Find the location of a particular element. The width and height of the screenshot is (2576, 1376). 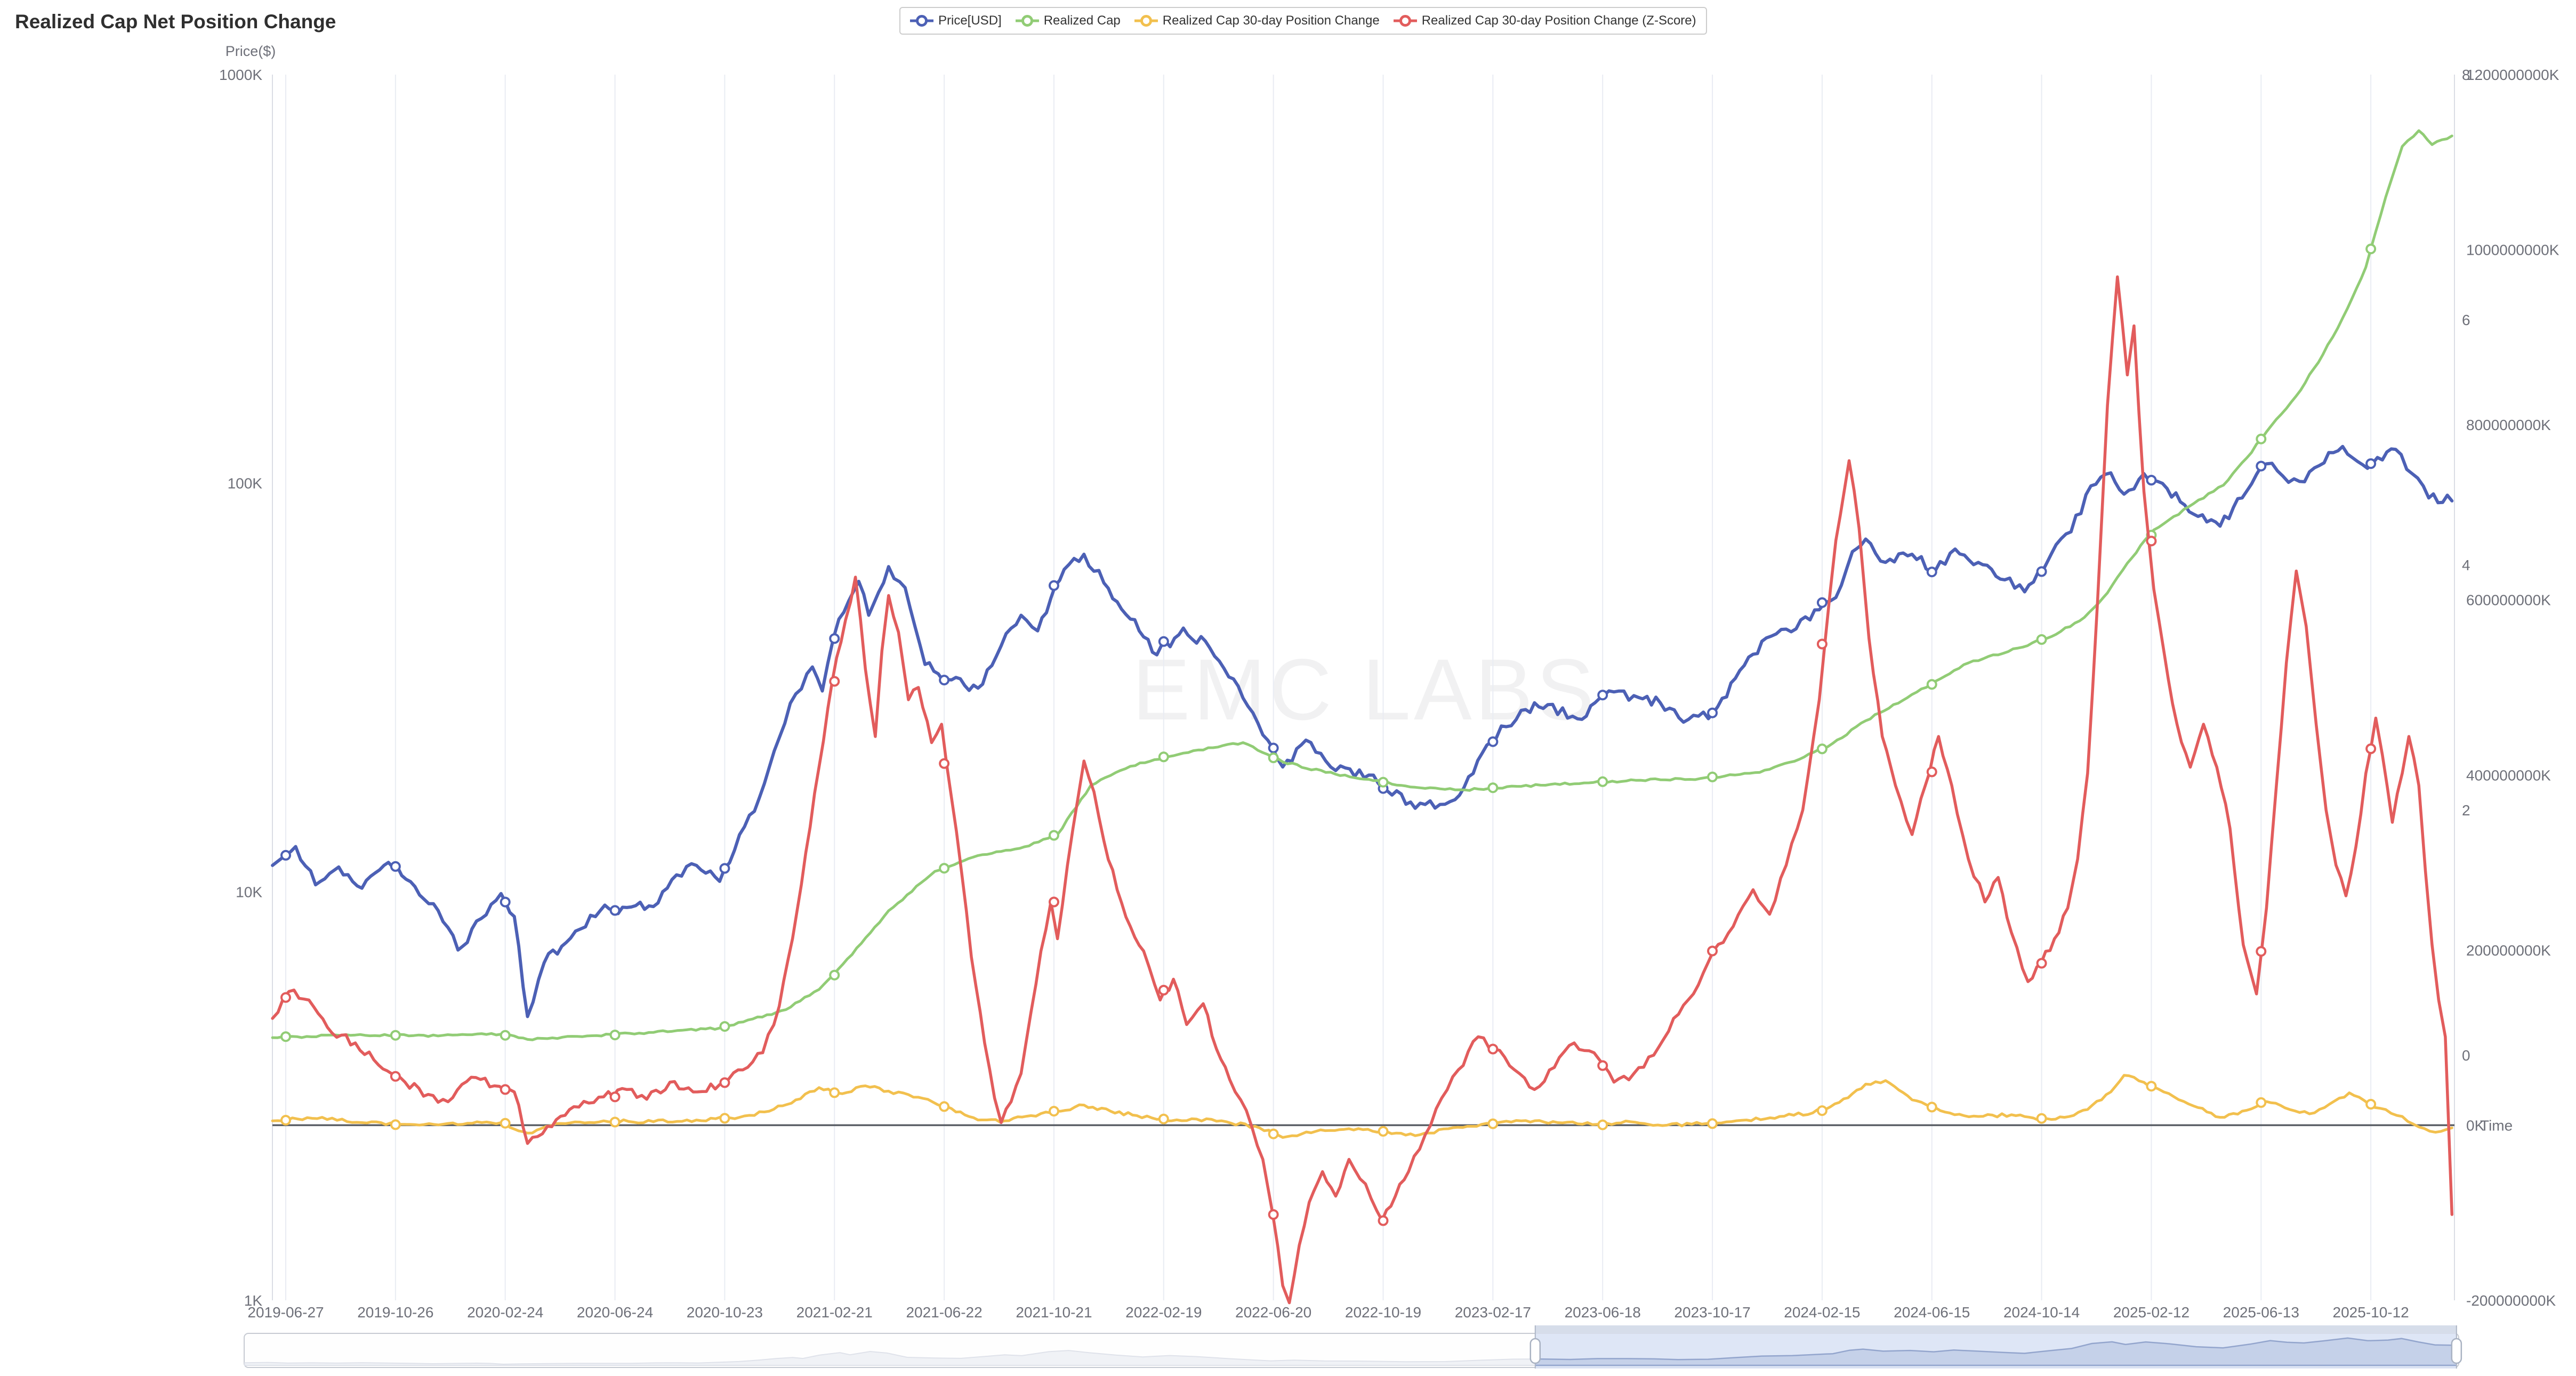

x-axis-name: Time is located at coordinates (2496, 1125).